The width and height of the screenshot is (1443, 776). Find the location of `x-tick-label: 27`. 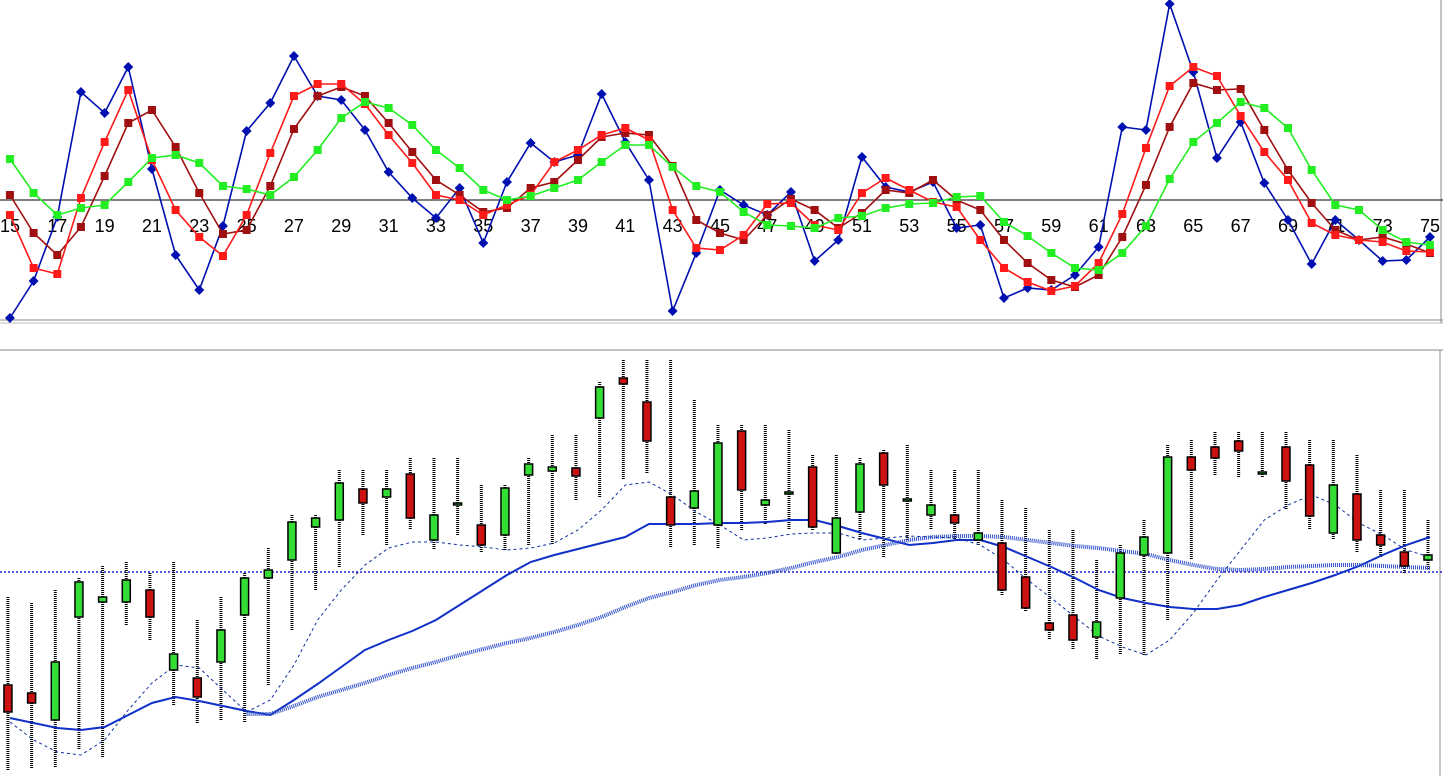

x-tick-label: 27 is located at coordinates (294, 226).